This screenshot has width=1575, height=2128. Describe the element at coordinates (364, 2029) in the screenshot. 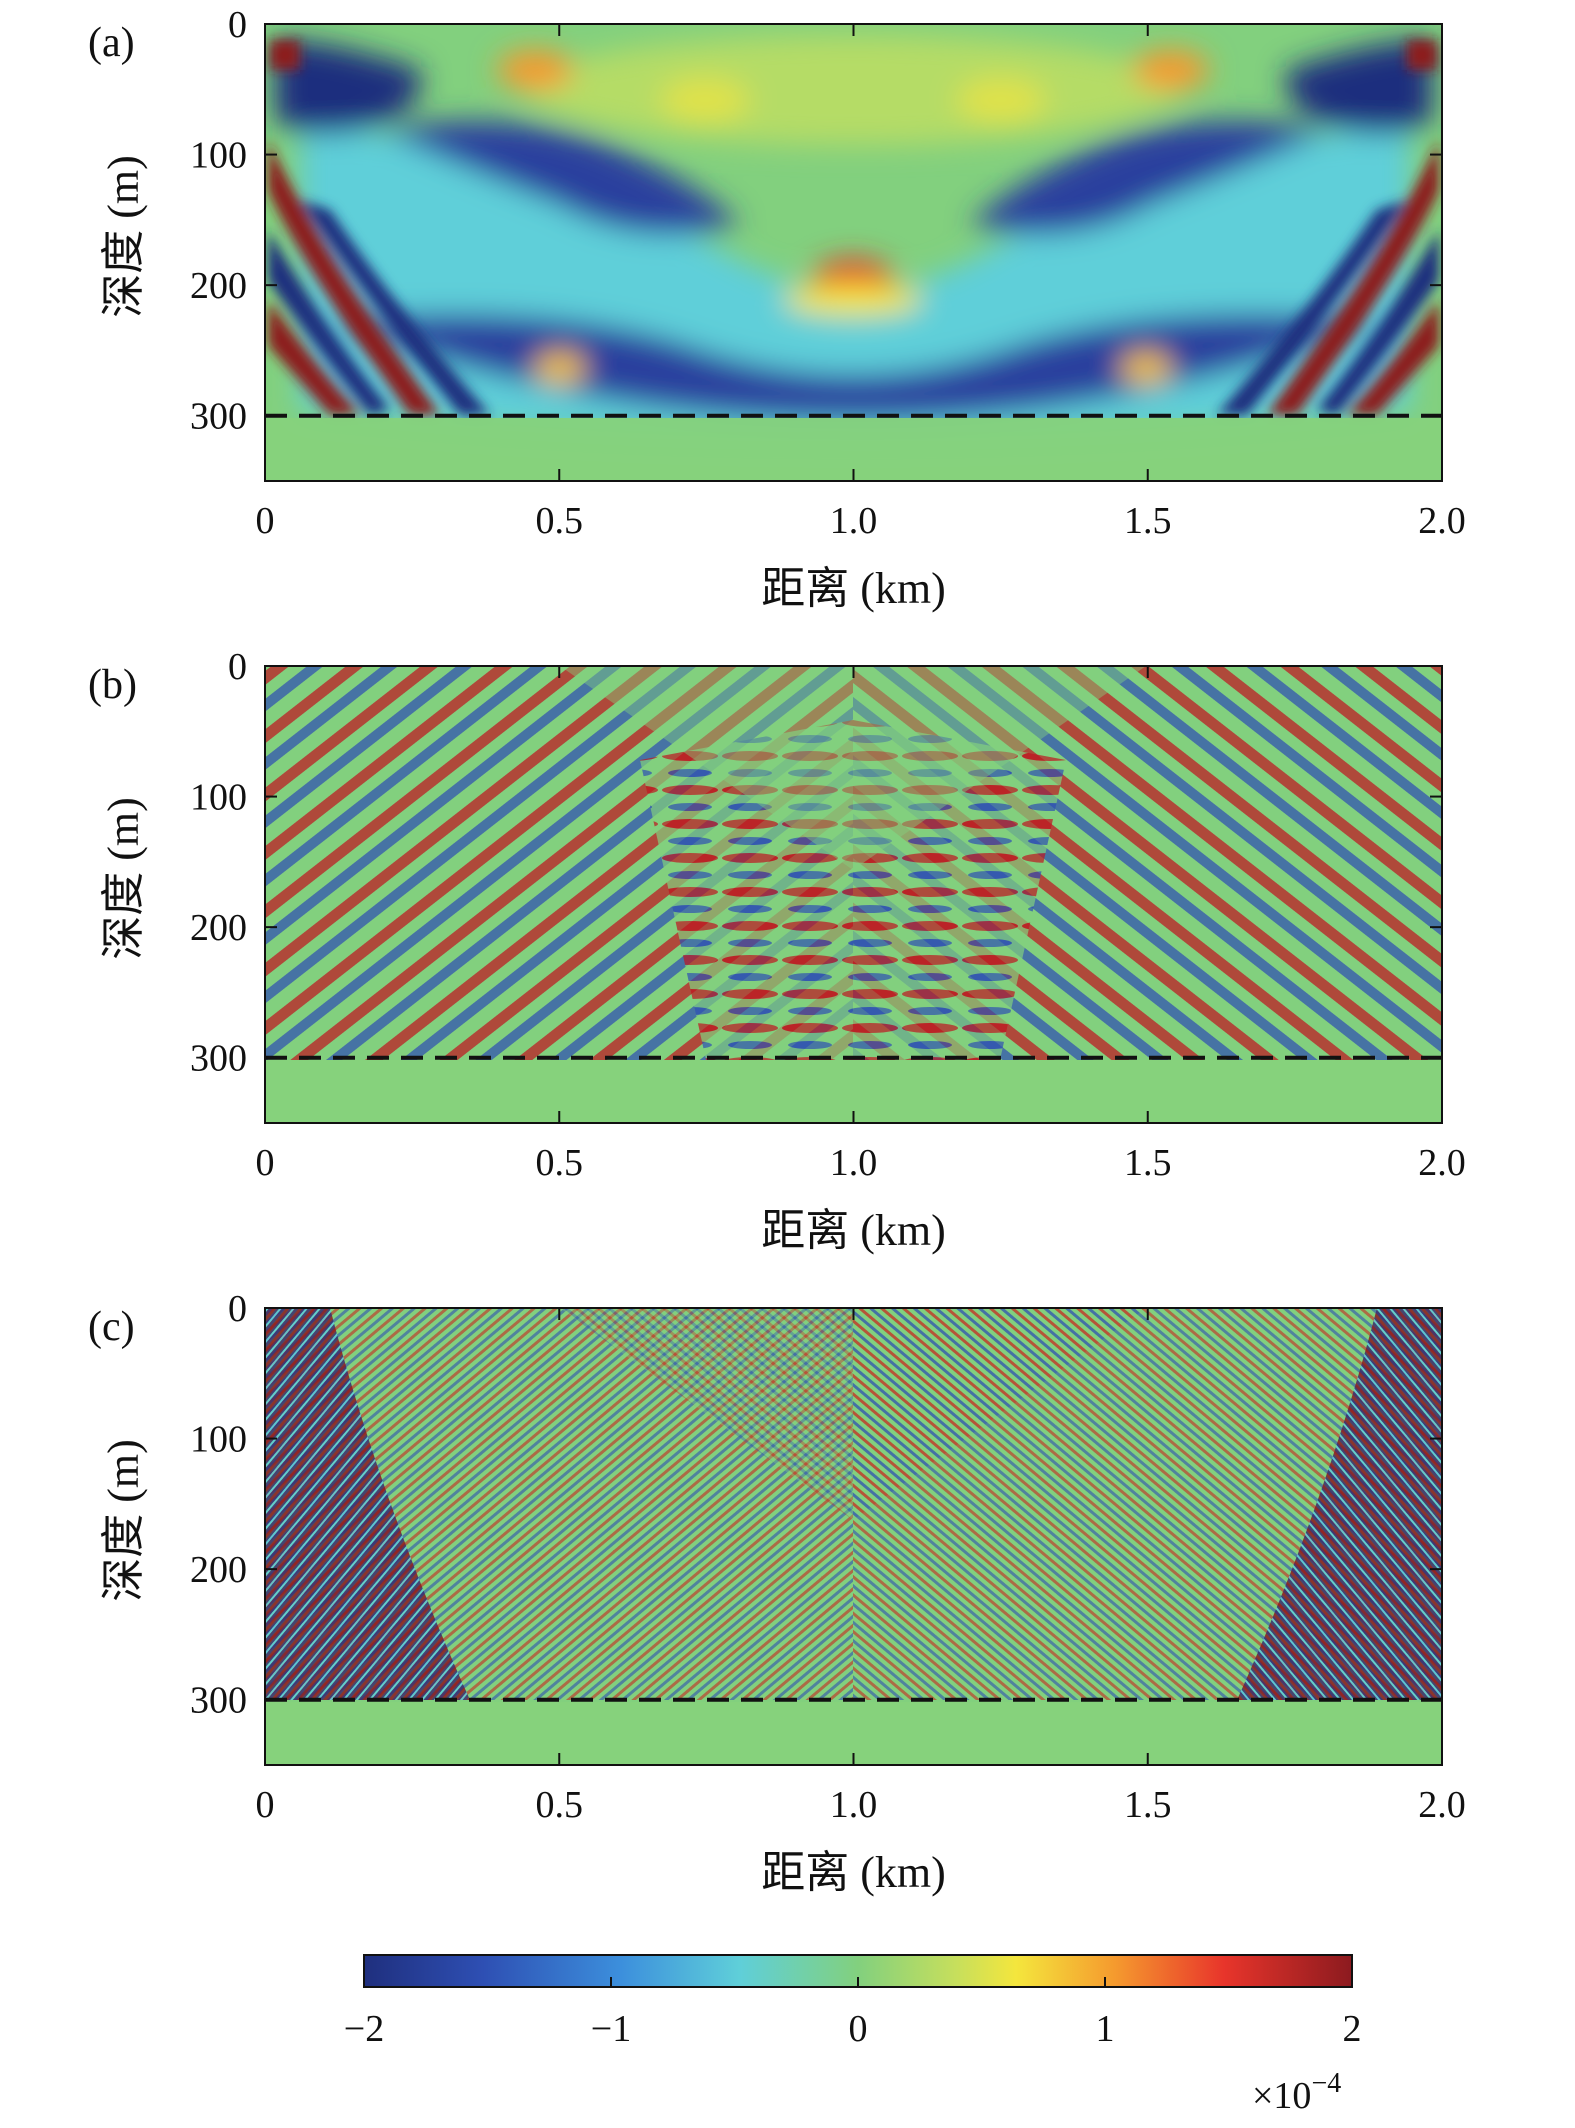

I see `colorbar-tick-label: −2` at that location.